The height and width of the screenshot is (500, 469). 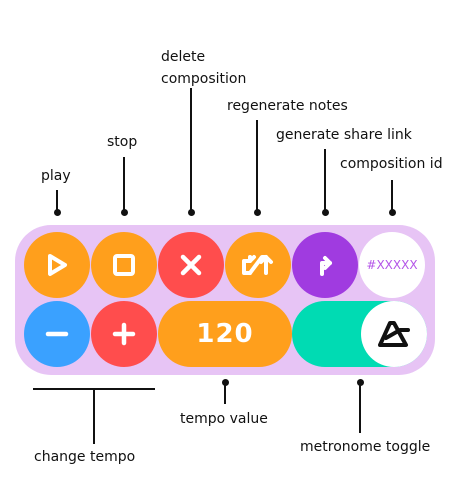 I want to click on tempo-value: 120, so click(x=225, y=334).